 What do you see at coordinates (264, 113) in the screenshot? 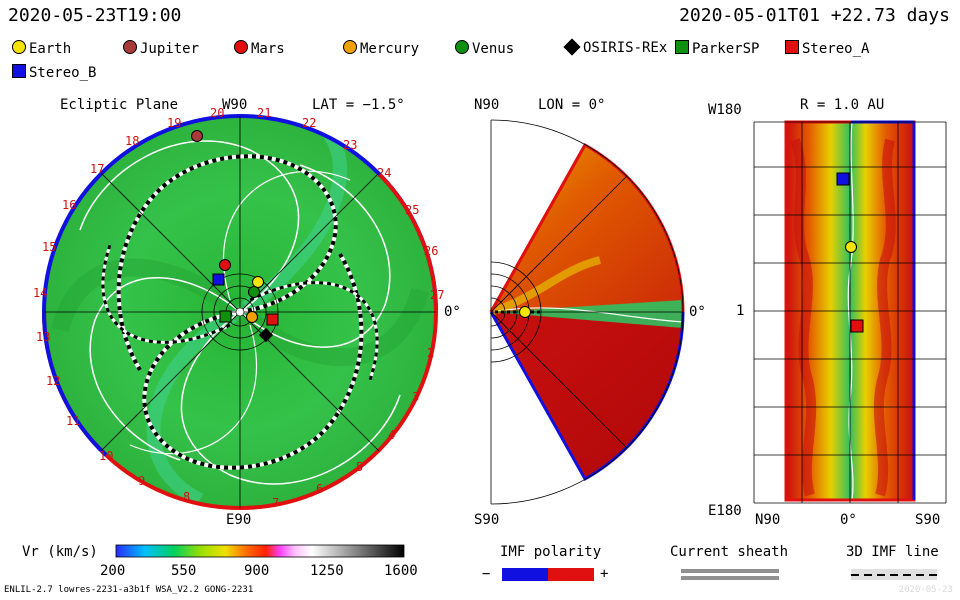
I see `ring-number: 21` at bounding box center [264, 113].